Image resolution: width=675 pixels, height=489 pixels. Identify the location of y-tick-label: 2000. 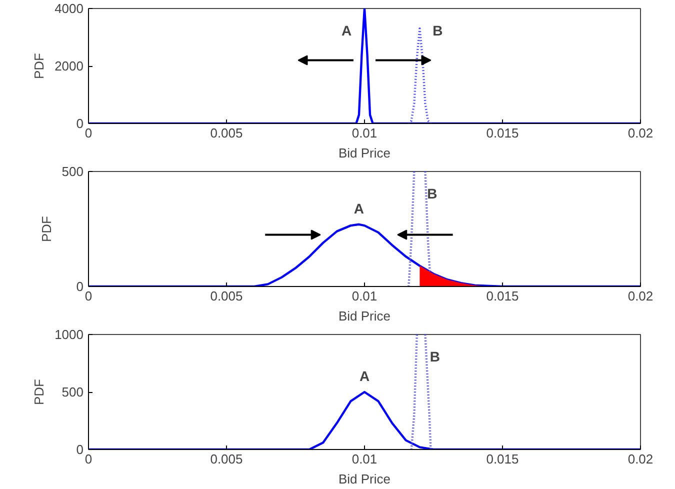
(69, 66).